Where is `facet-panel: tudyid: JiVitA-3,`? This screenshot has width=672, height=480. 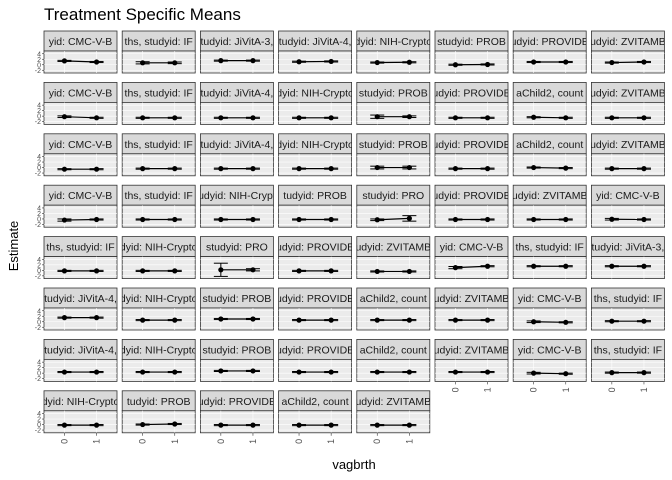
facet-panel: tudyid: JiVitA-3, is located at coordinates (628, 258).